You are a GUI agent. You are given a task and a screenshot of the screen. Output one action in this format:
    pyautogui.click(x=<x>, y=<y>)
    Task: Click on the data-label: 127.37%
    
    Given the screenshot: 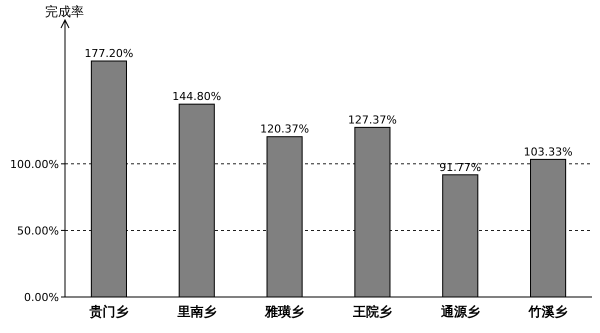 What is the action you would take?
    pyautogui.click(x=372, y=119)
    